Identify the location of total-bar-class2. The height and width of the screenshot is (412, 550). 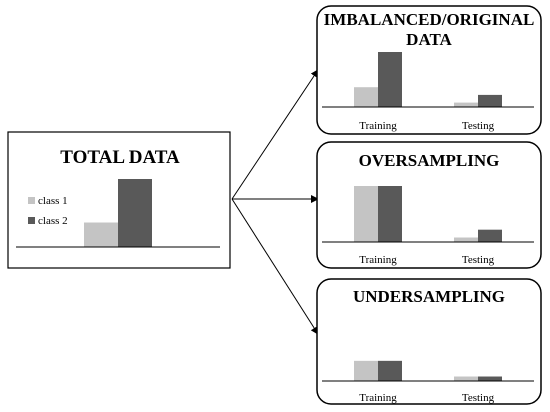
(135, 213).